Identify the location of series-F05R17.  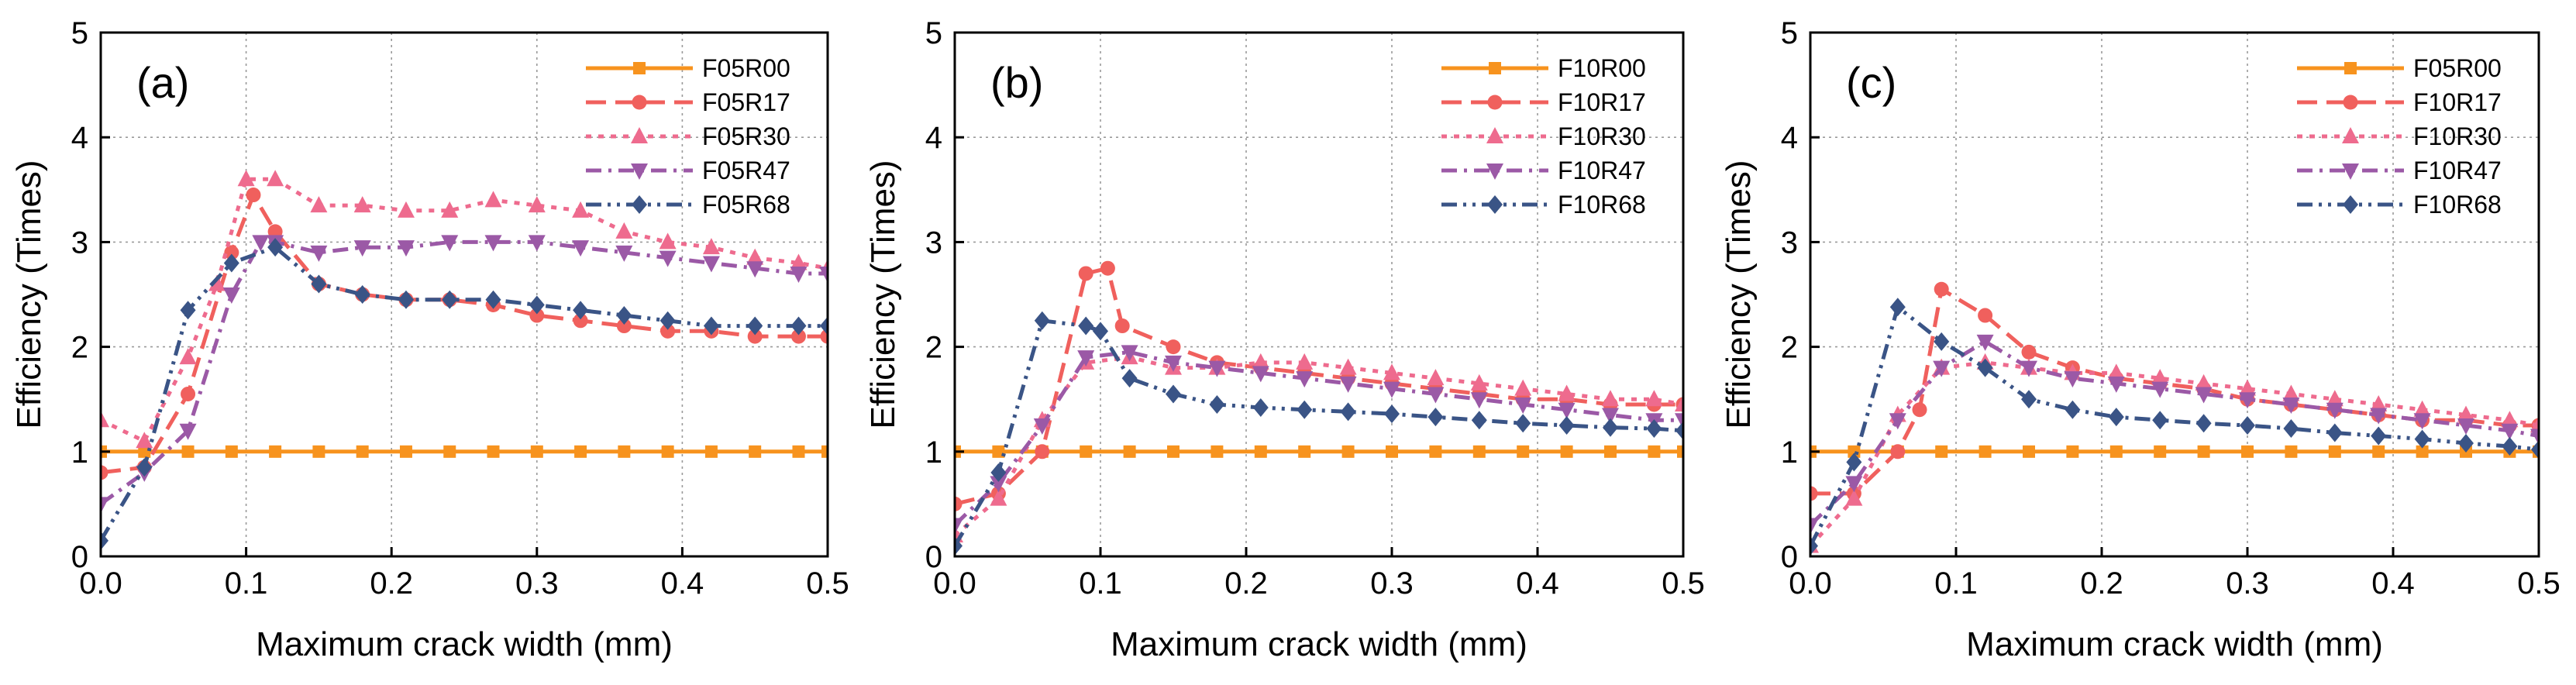
(464, 334).